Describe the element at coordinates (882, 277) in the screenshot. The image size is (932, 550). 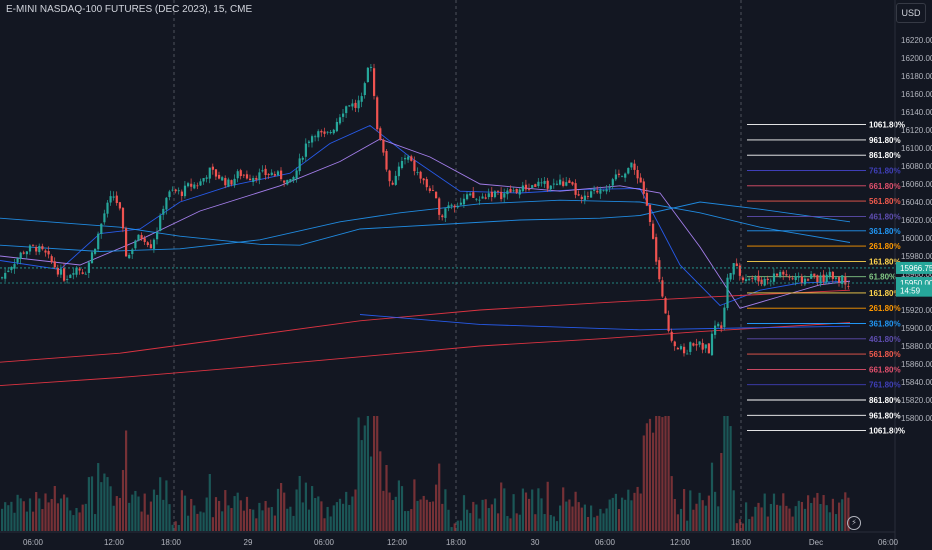
I see `fib-level-label: 61.80%` at that location.